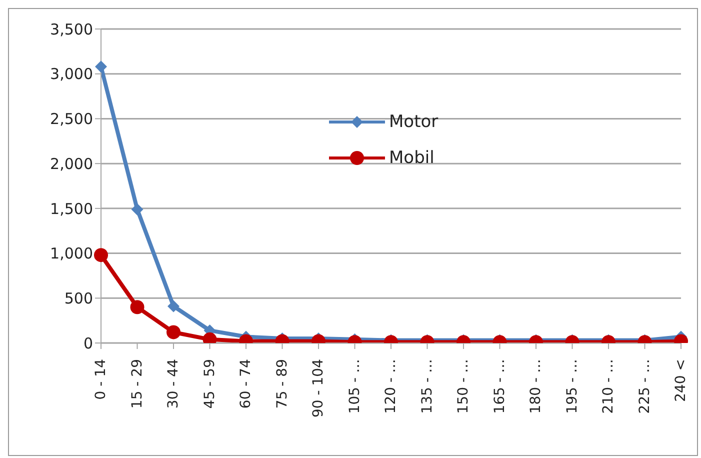 The width and height of the screenshot is (701, 458). What do you see at coordinates (174, 383) in the screenshot?
I see `x-tick-label: 30 - 44` at bounding box center [174, 383].